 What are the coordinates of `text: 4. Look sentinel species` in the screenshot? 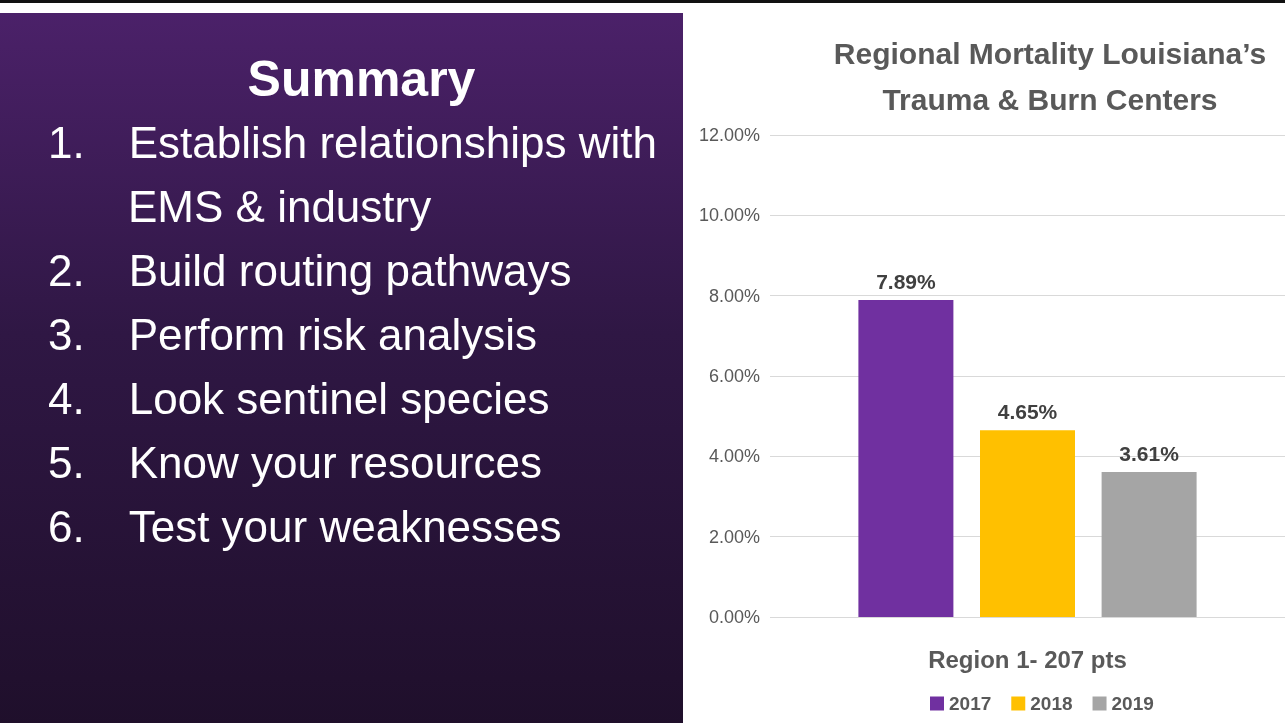 It's located at (299, 399).